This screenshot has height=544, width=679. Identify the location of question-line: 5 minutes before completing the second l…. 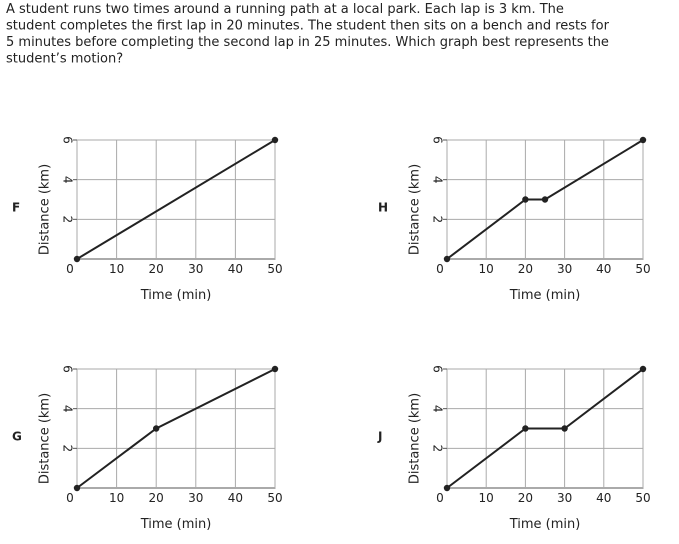
(307, 42).